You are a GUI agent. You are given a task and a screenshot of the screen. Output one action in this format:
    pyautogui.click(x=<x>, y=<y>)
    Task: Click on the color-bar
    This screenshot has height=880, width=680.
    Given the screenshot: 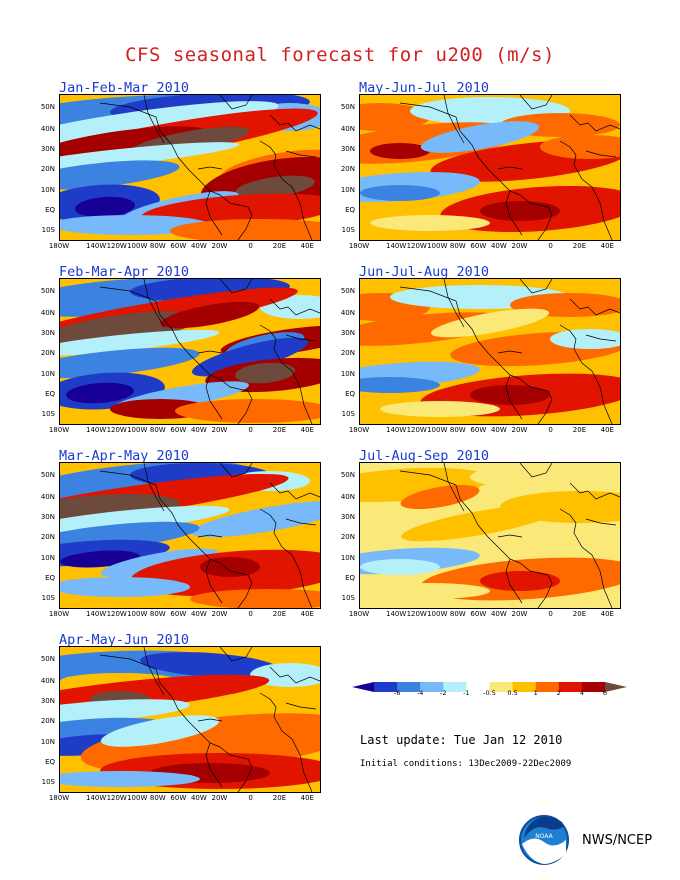 What is the action you would take?
    pyautogui.click(x=489, y=687)
    